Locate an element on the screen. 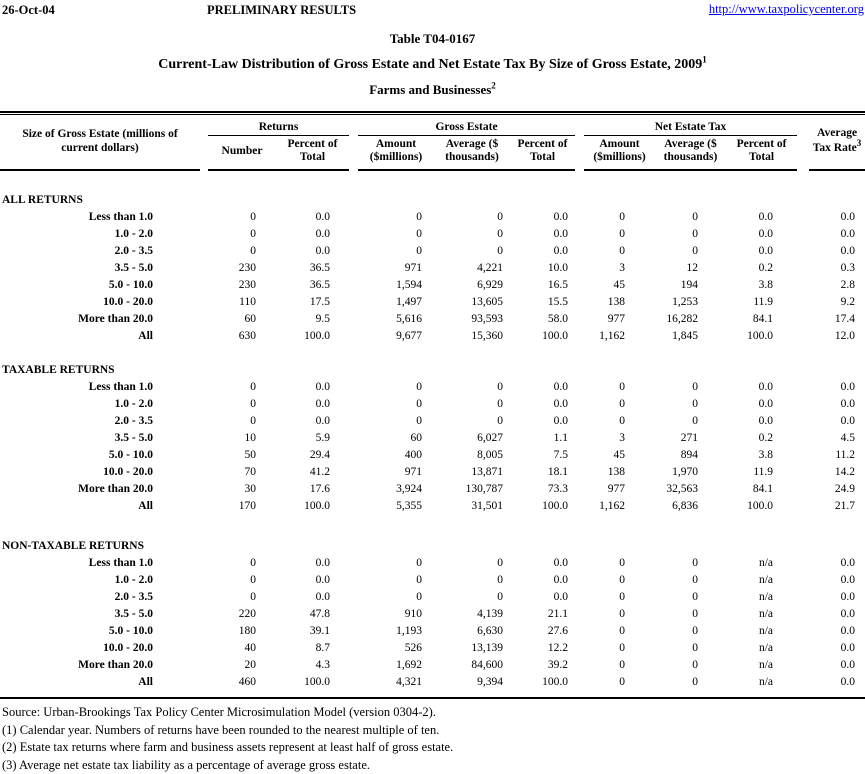  table-cell: 30 is located at coordinates (242, 486).